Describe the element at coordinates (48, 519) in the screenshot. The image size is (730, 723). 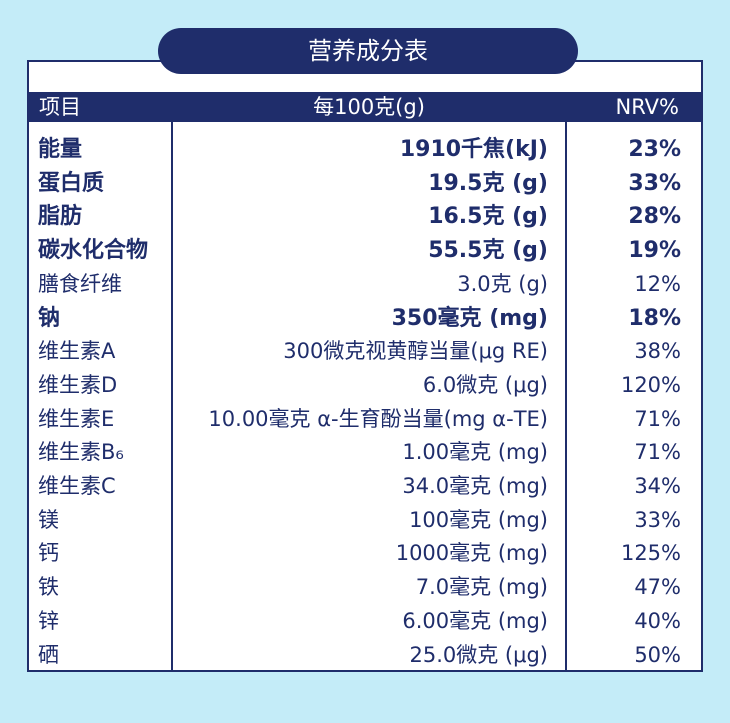
I see `item-cell: 镁` at that location.